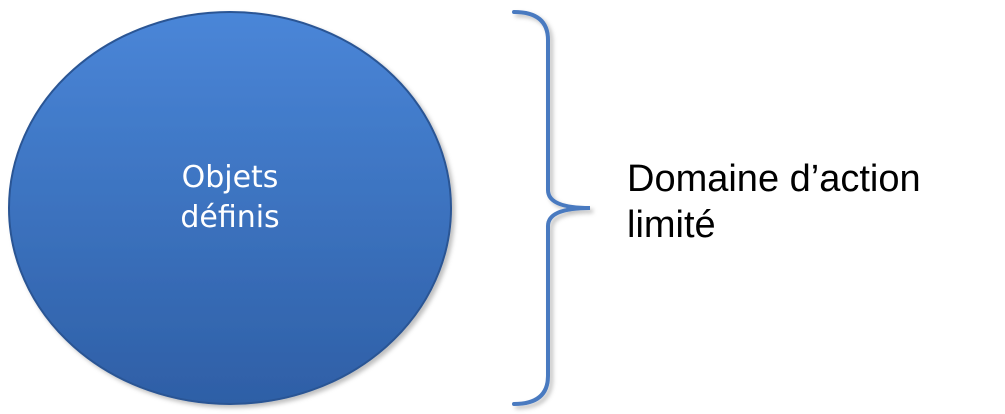  I want to click on circle-label: Objets définis, so click(230, 198).